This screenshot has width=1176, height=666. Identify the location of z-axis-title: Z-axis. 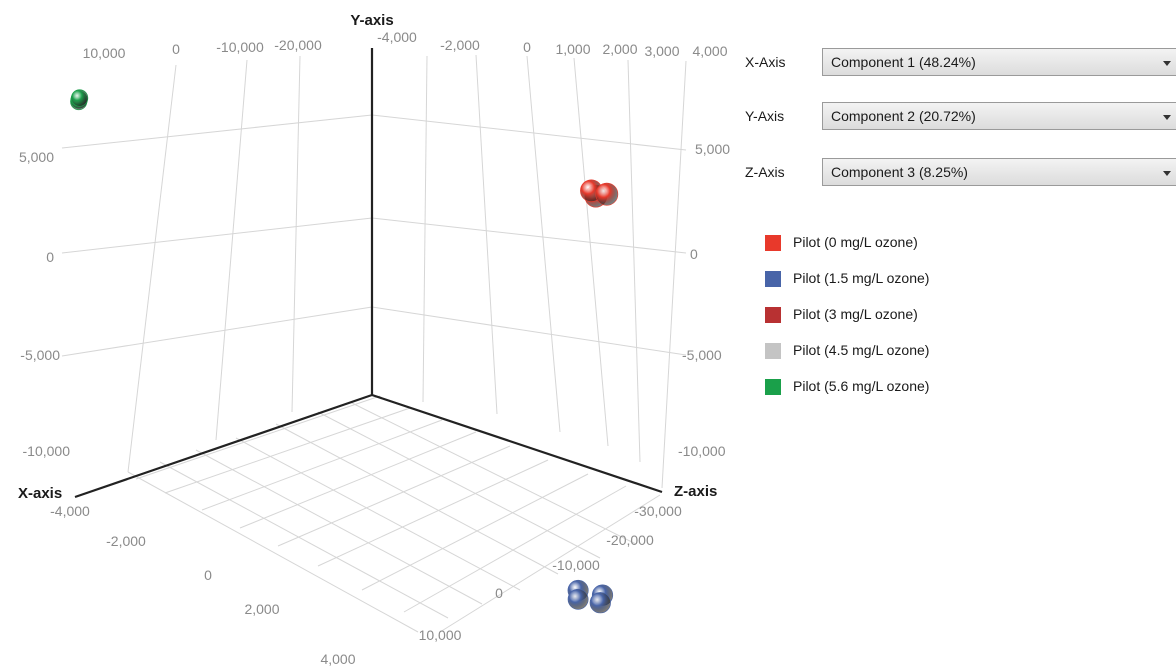
(695, 491).